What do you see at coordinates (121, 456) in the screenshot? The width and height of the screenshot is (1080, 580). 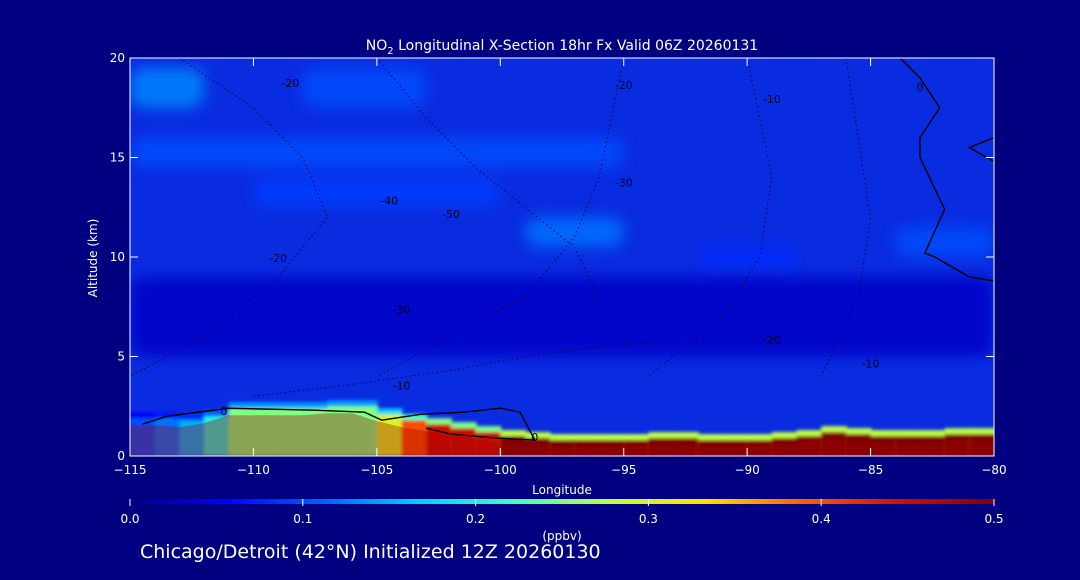 I see `y-tick-label: 0` at bounding box center [121, 456].